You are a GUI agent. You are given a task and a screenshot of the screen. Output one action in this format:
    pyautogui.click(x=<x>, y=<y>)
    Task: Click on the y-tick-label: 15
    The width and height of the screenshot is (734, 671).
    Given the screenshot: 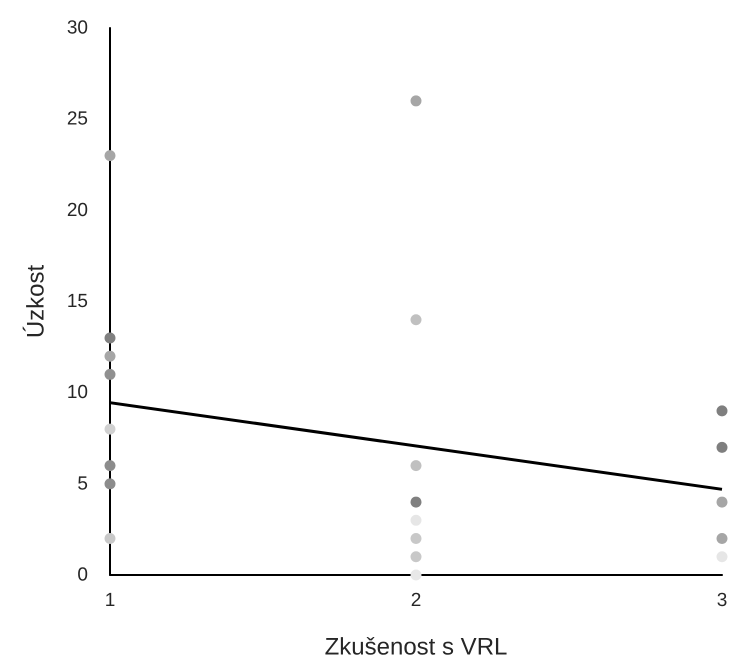 What is the action you would take?
    pyautogui.click(x=77, y=301)
    